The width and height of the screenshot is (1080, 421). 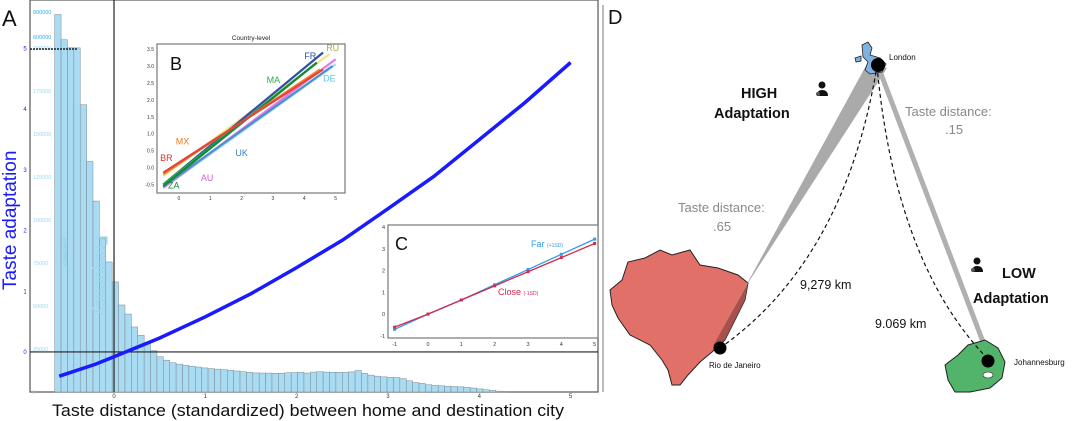 I want to click on taste-band-high, so click(x=800, y=204).